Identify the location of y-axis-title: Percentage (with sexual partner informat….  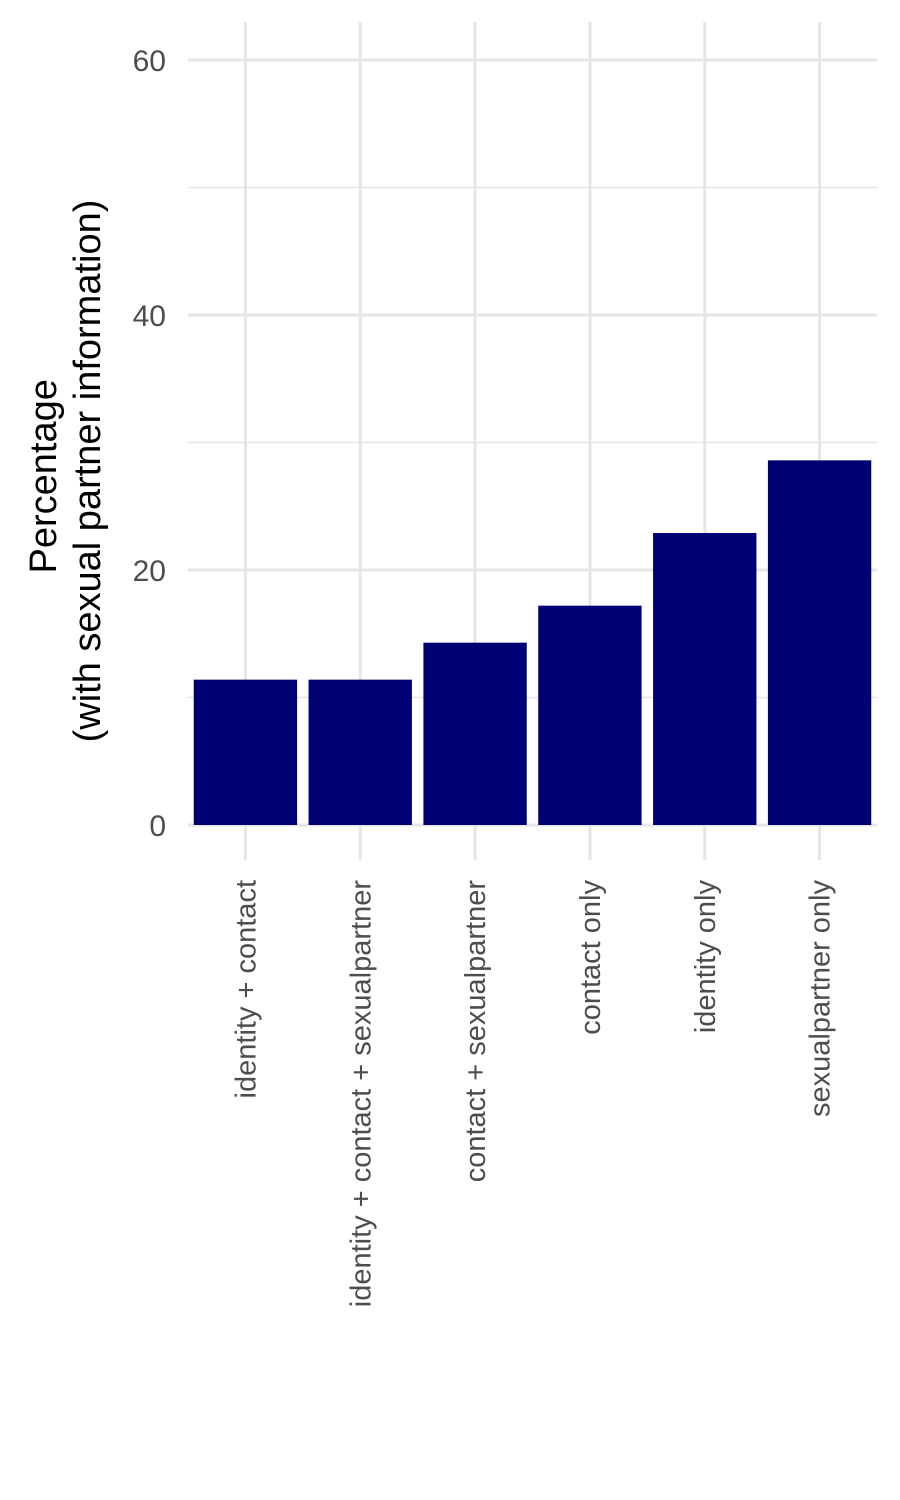
(66, 471).